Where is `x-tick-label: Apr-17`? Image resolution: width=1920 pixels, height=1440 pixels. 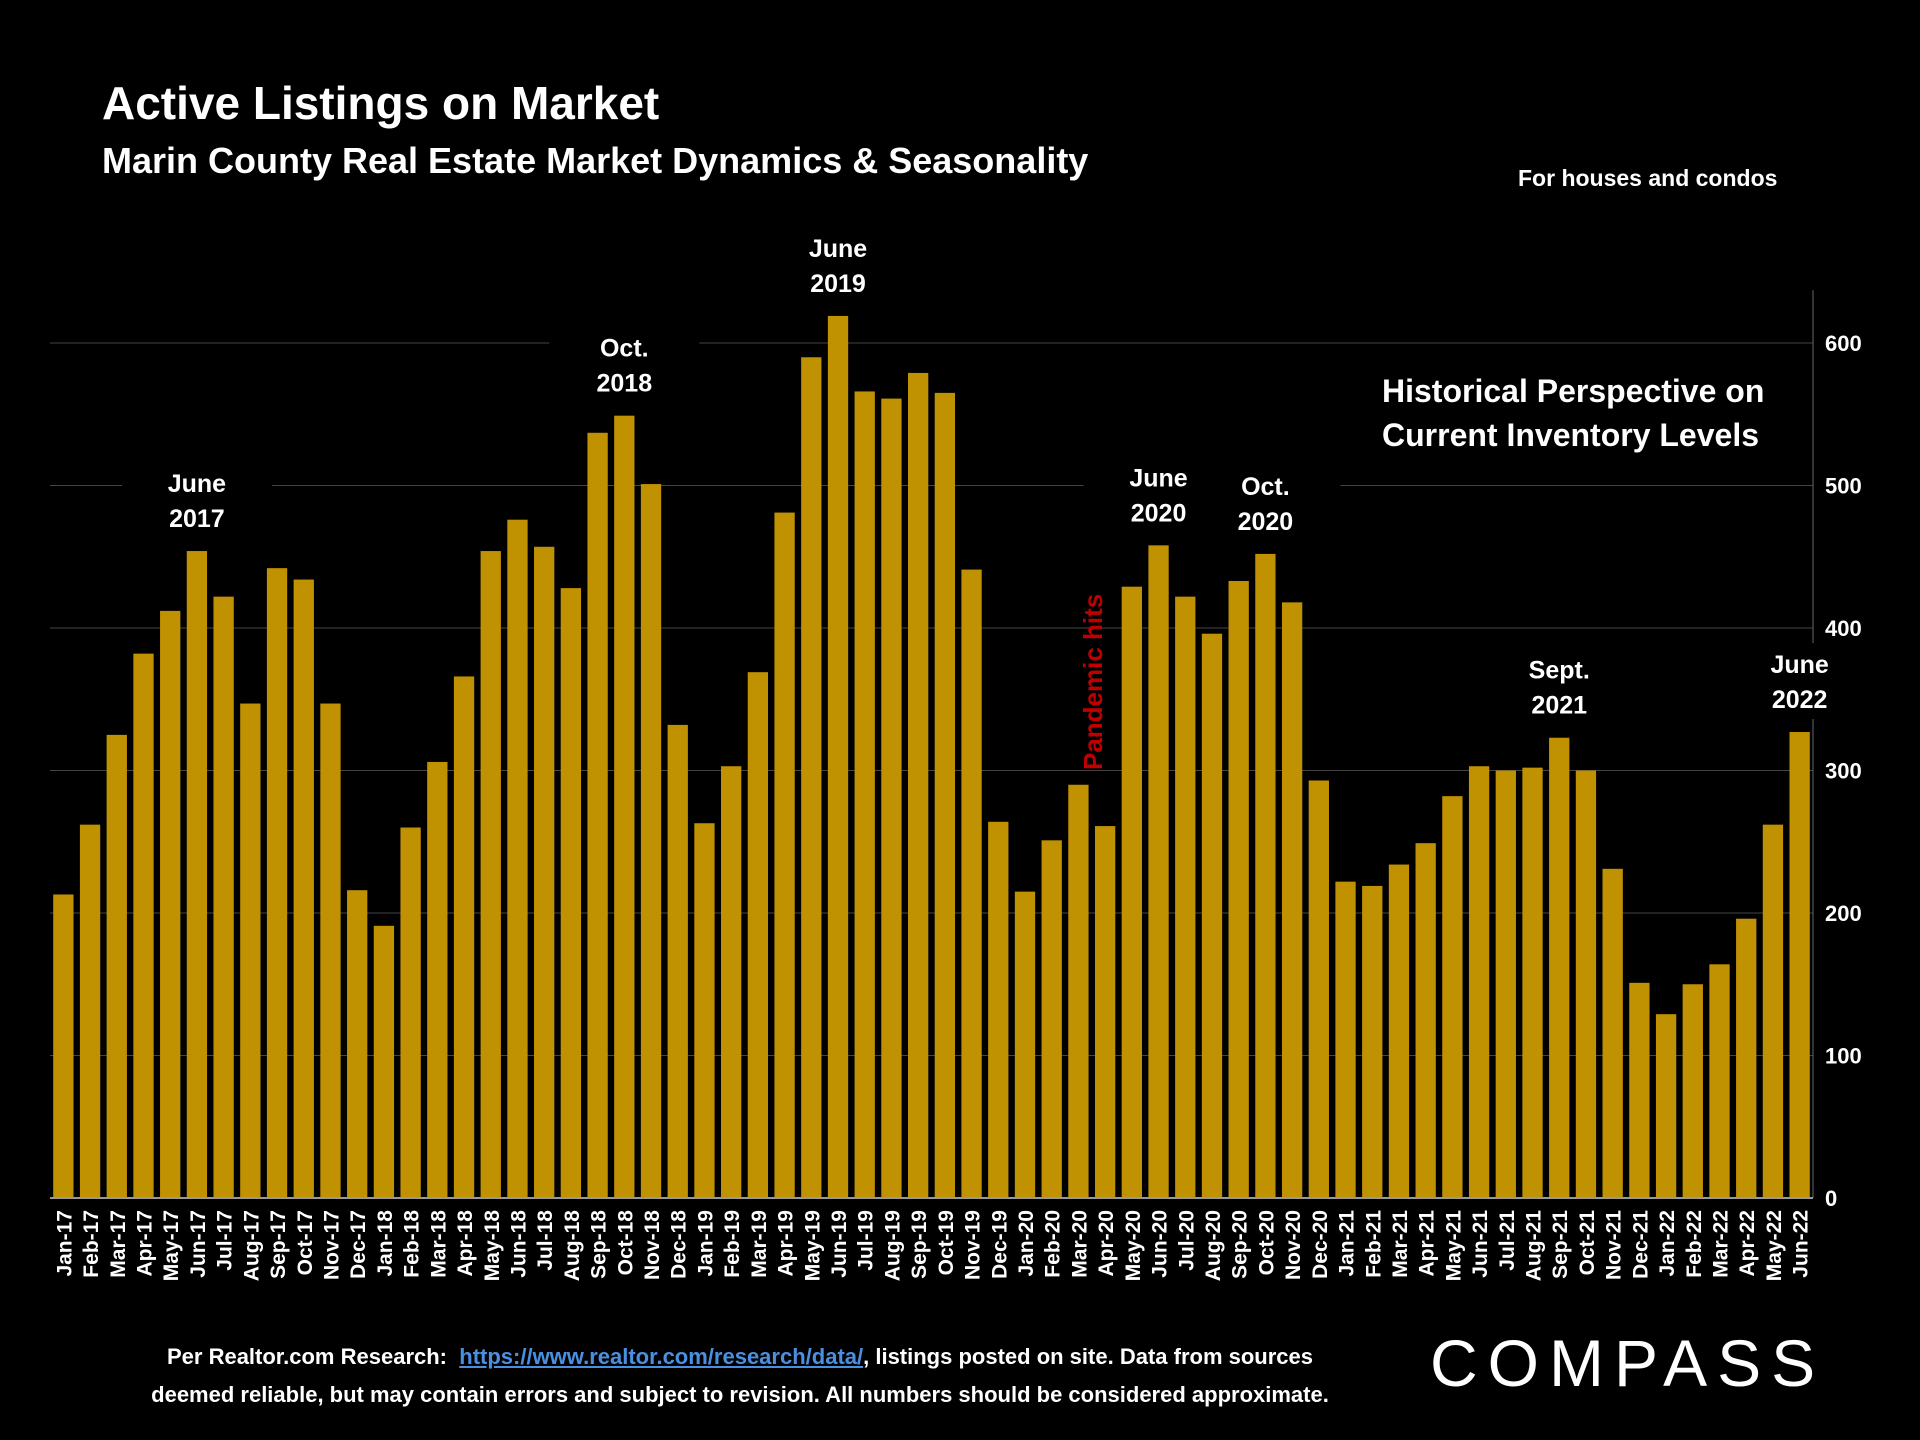
x-tick-label: Apr-17 is located at coordinates (144, 1243).